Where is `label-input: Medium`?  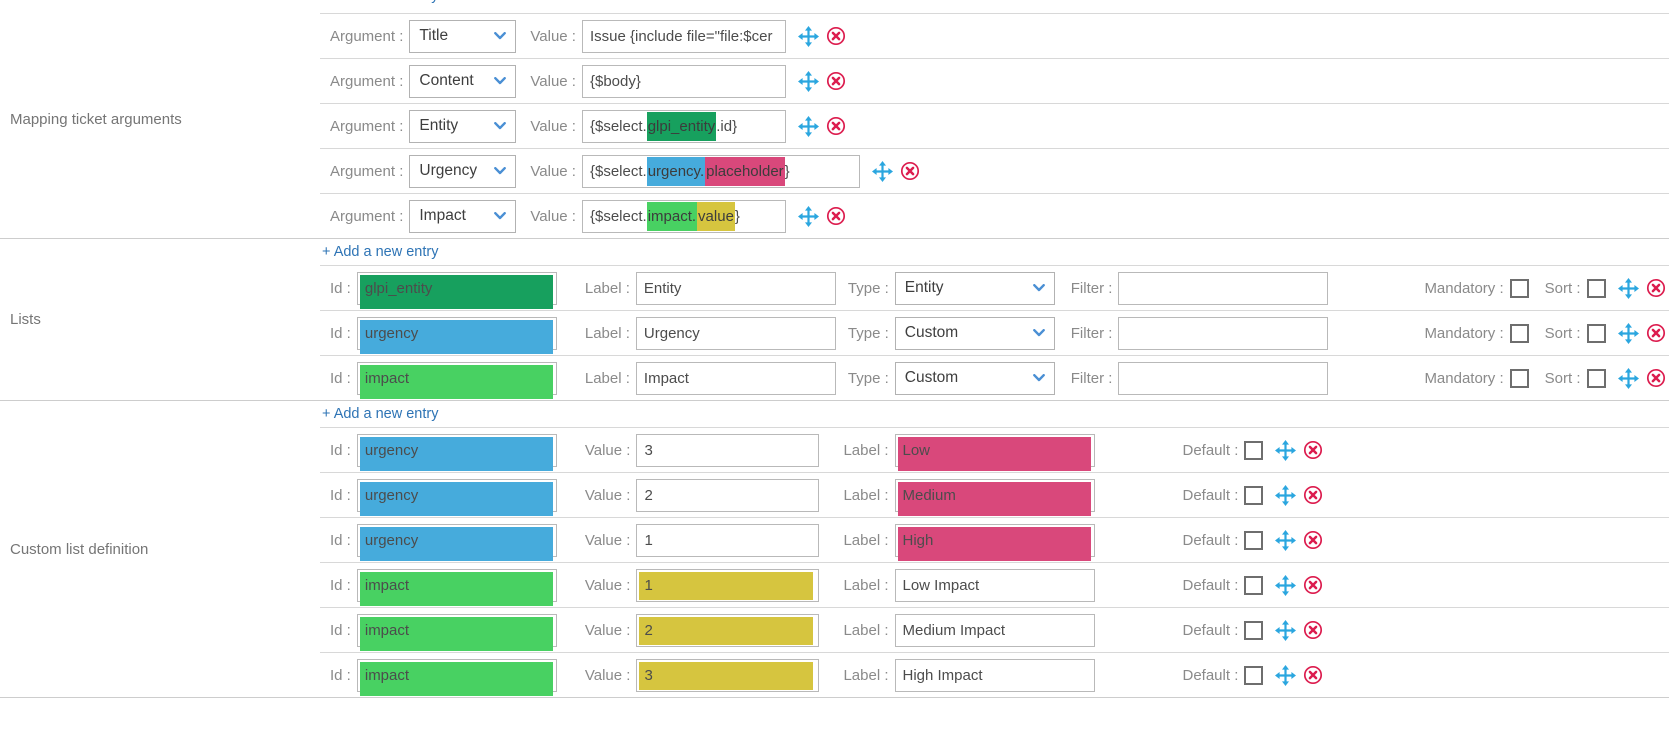 label-input: Medium is located at coordinates (994, 497).